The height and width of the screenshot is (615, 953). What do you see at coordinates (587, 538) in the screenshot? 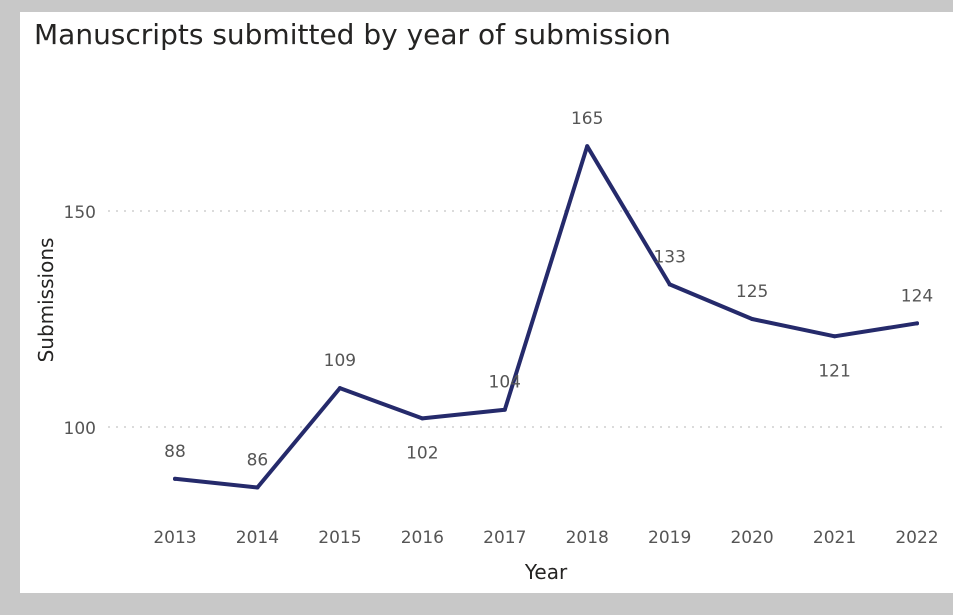
I see `x-tick-label: 2018` at bounding box center [587, 538].